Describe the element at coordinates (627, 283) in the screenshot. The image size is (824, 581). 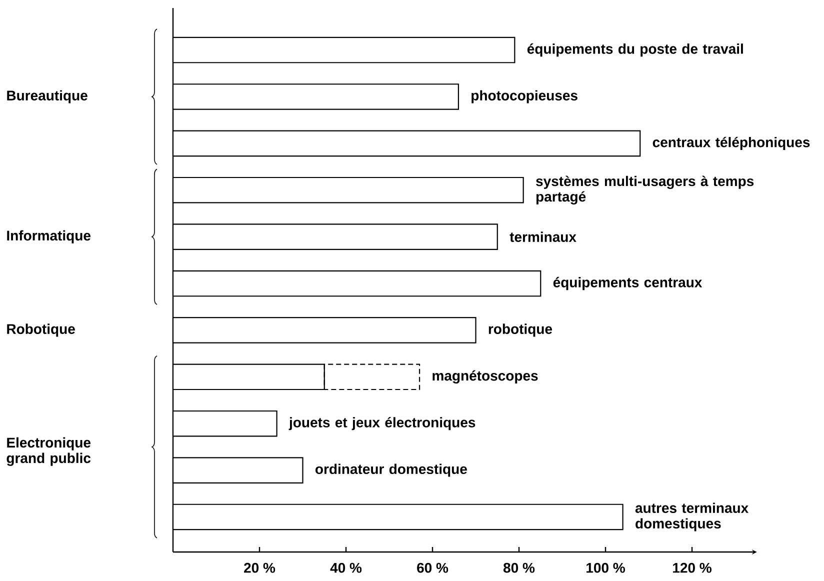
I see `y-tick-label: équipements centraux` at that location.